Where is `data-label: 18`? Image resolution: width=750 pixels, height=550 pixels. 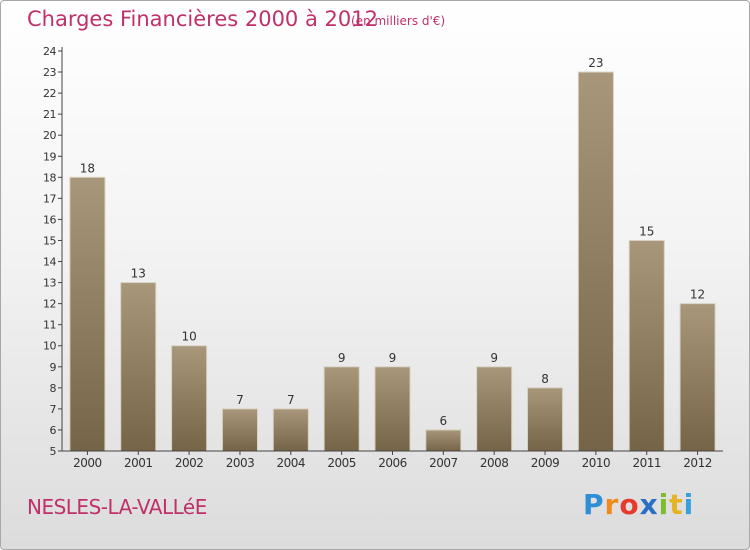
data-label: 18 is located at coordinates (87, 168).